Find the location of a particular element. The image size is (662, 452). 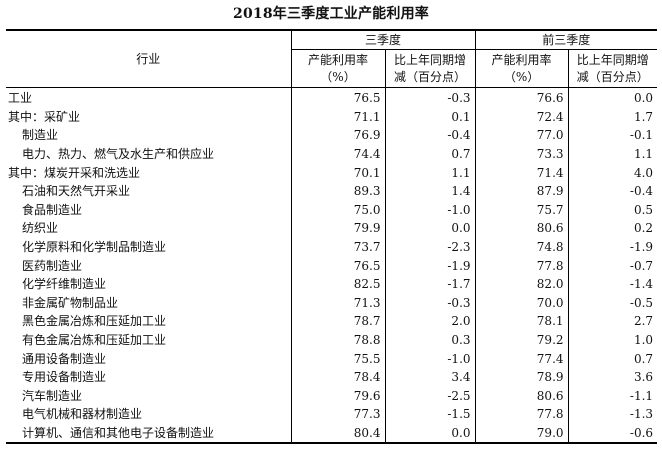

cell-q3-change: 0.3 is located at coordinates (430, 340).